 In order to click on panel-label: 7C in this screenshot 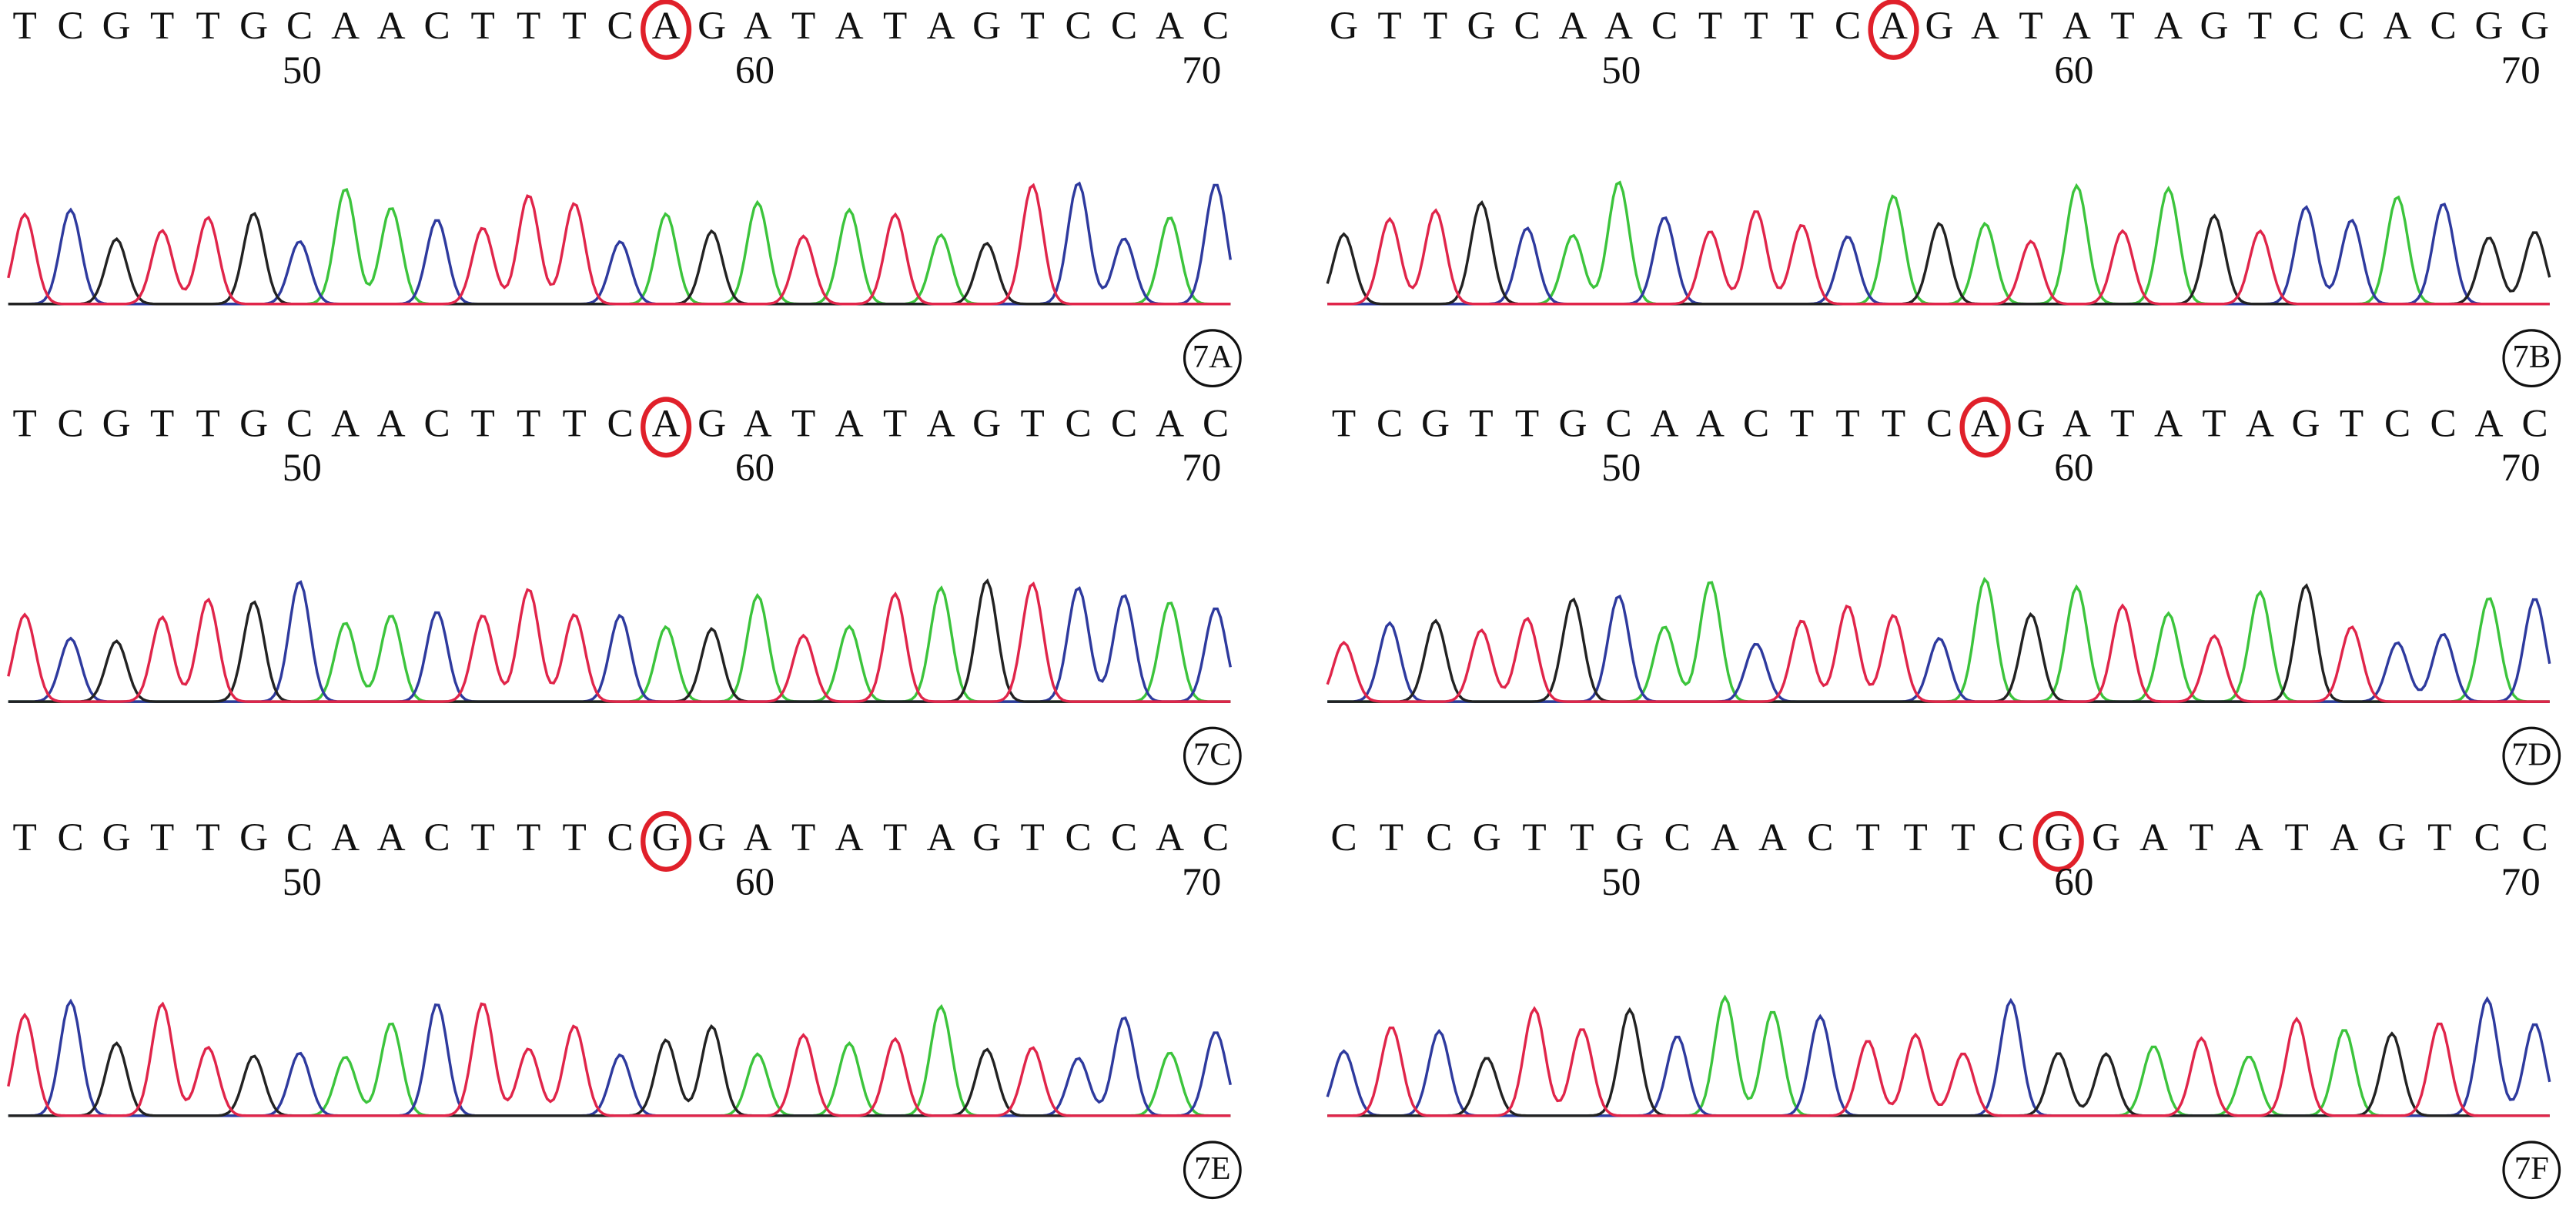, I will do `click(1213, 754)`.